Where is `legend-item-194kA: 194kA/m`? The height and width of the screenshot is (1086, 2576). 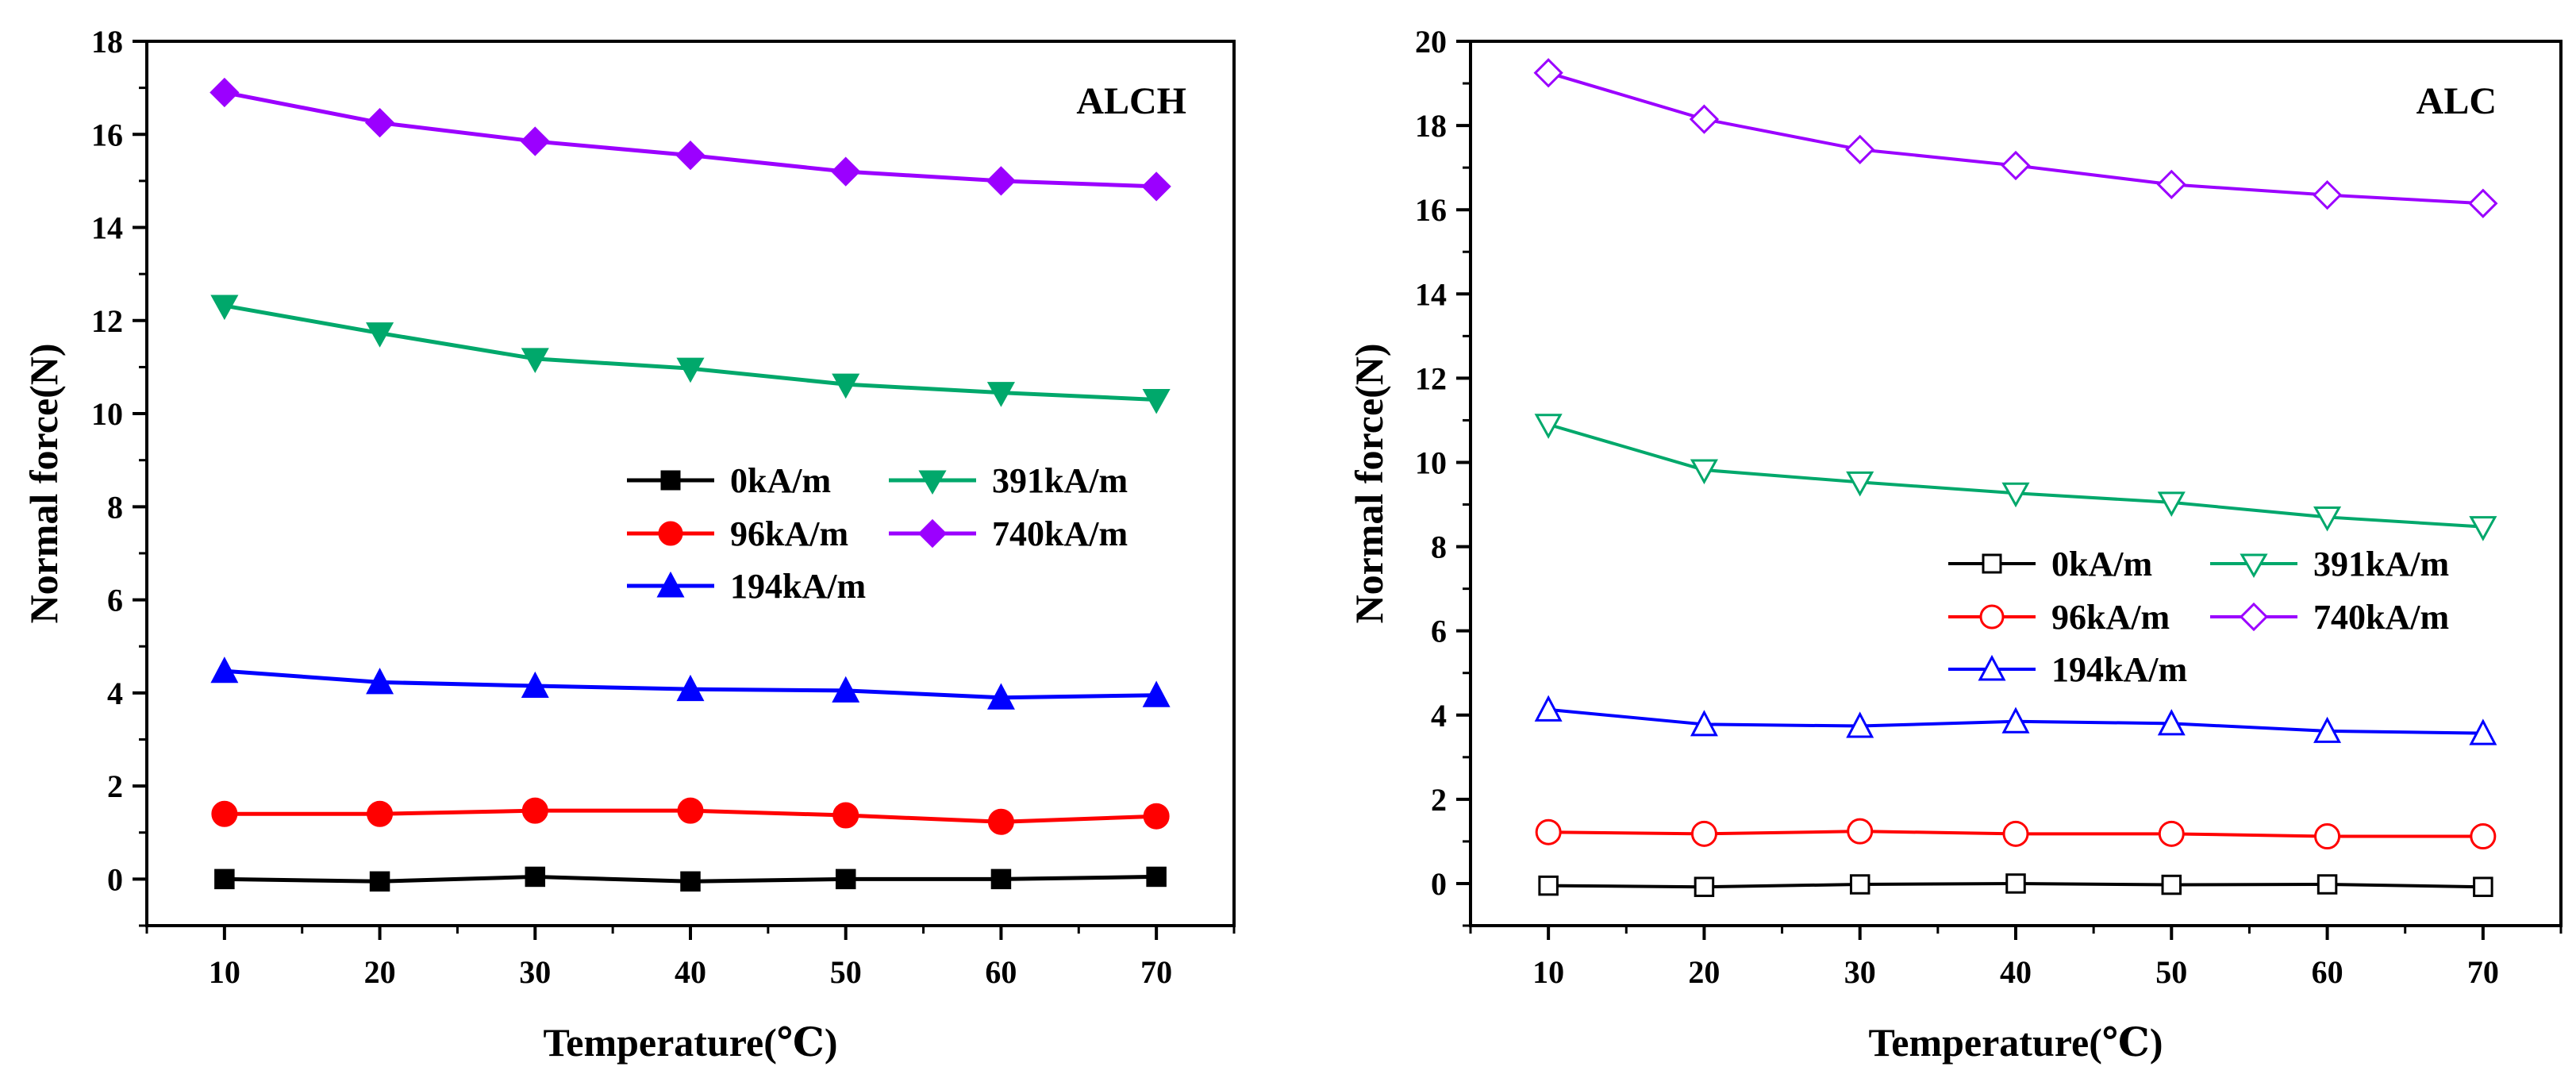 legend-item-194kA: 194kA/m is located at coordinates (2067, 669).